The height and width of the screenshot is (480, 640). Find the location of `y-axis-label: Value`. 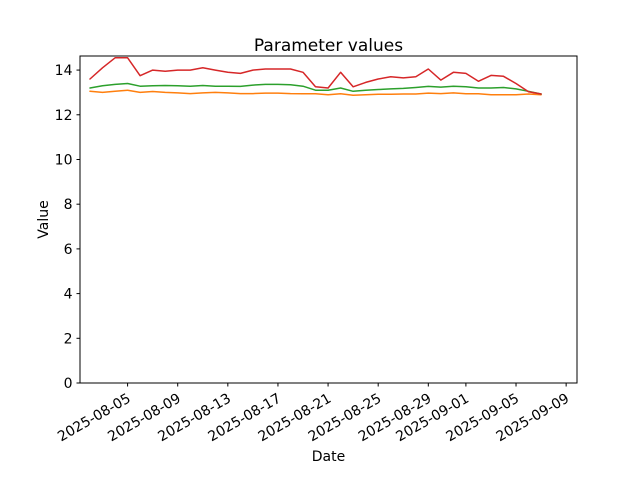

y-axis-label: Value is located at coordinates (44, 219).